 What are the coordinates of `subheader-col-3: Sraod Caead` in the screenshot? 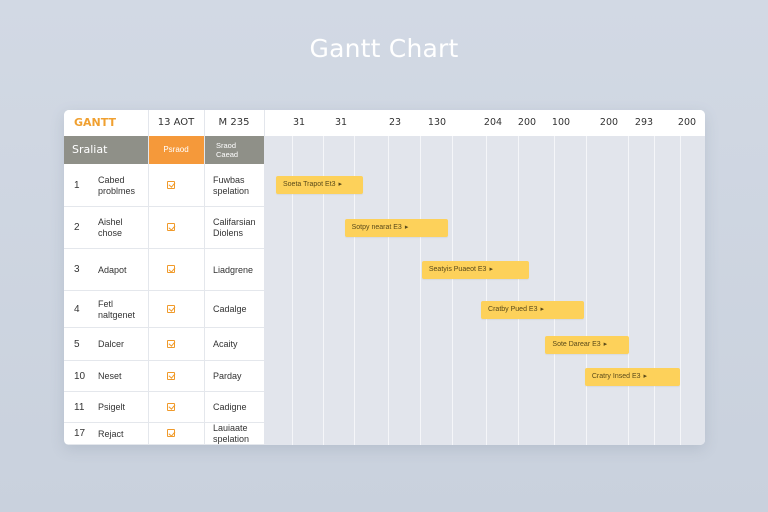 It's located at (234, 150).